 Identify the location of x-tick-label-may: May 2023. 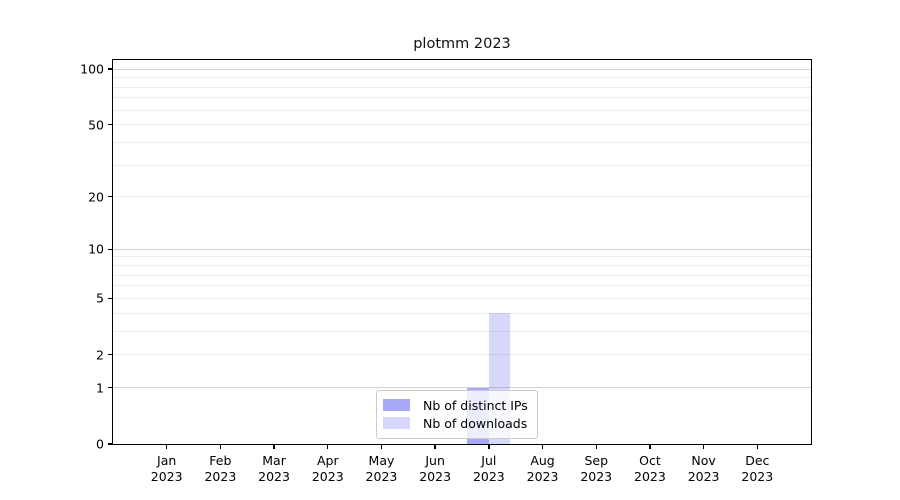
(381, 468).